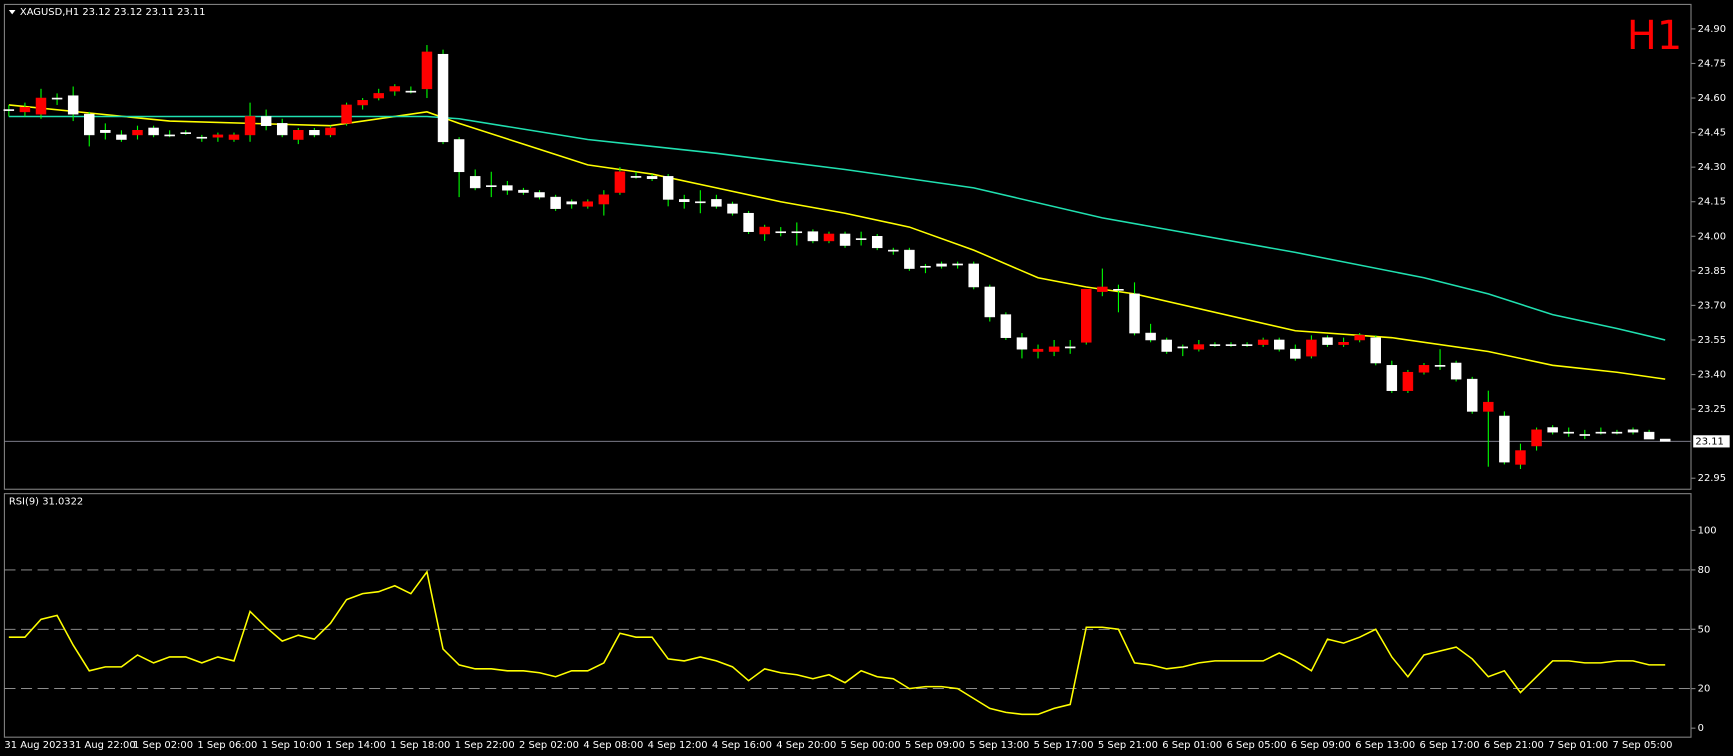  What do you see at coordinates (1712, 236) in the screenshot?
I see `y-tick-label: 24.00` at bounding box center [1712, 236].